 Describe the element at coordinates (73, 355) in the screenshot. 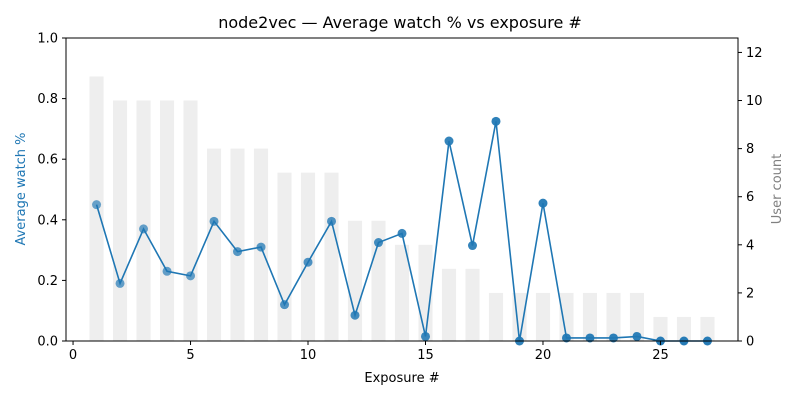

I see `x-tick-label: 0` at that location.